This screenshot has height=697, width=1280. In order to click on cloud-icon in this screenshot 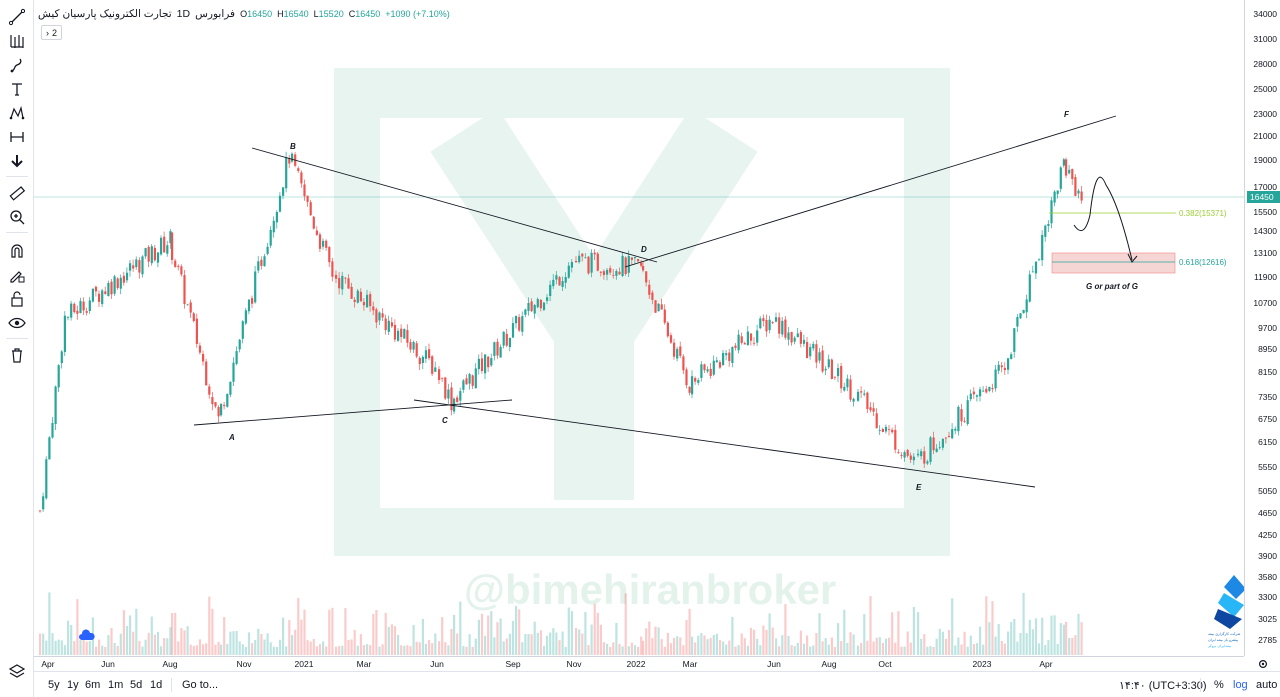, I will do `click(87, 633)`.